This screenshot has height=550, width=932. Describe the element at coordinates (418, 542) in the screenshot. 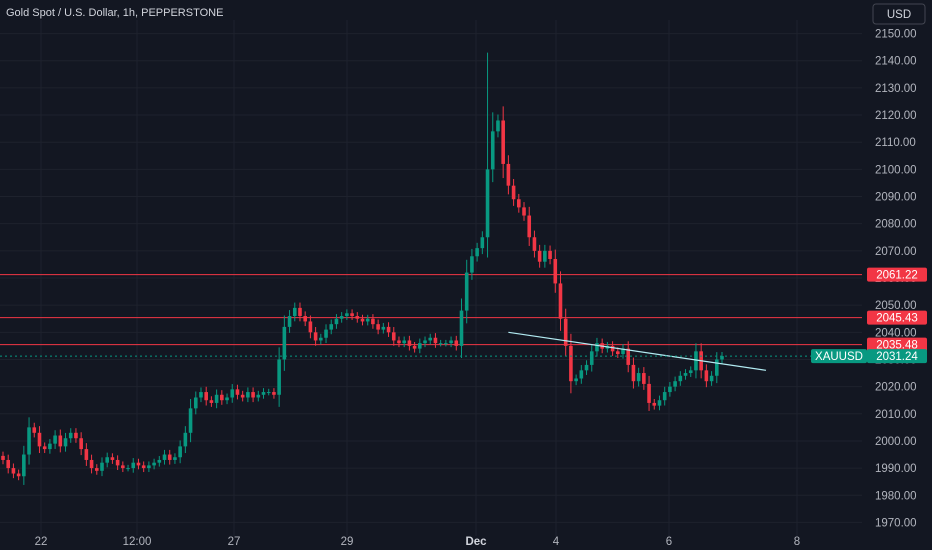

I see `x-axis: 22 12:00 27 29 Dec 4 6 8` at that location.